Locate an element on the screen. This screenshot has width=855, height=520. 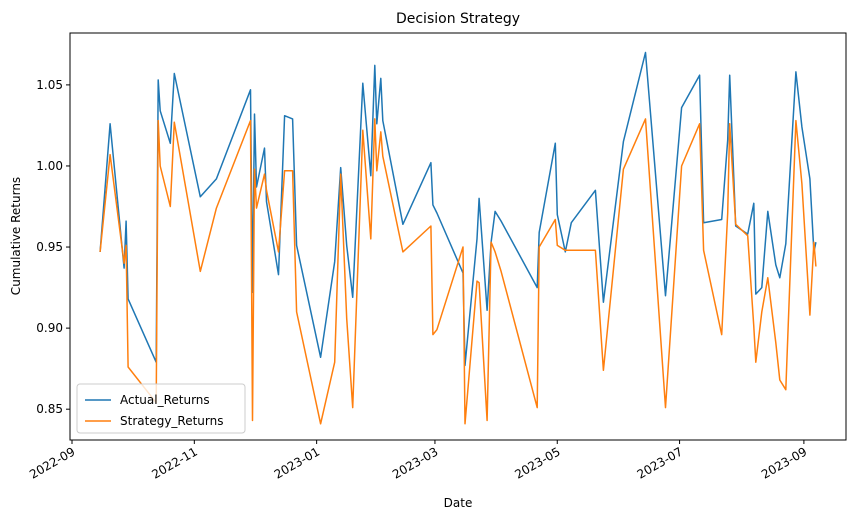
x-axis-label: Date is located at coordinates (458, 503).